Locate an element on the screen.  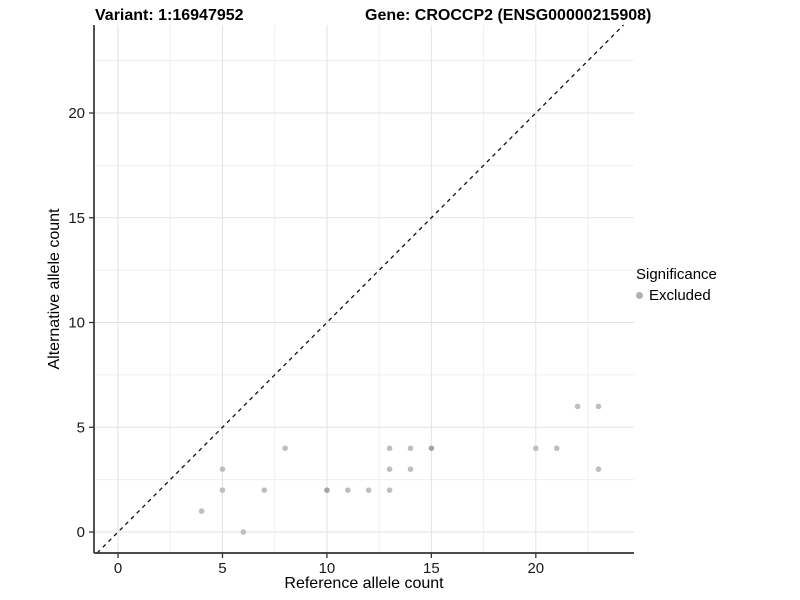
y-tick-label: 15 is located at coordinates (76, 218).